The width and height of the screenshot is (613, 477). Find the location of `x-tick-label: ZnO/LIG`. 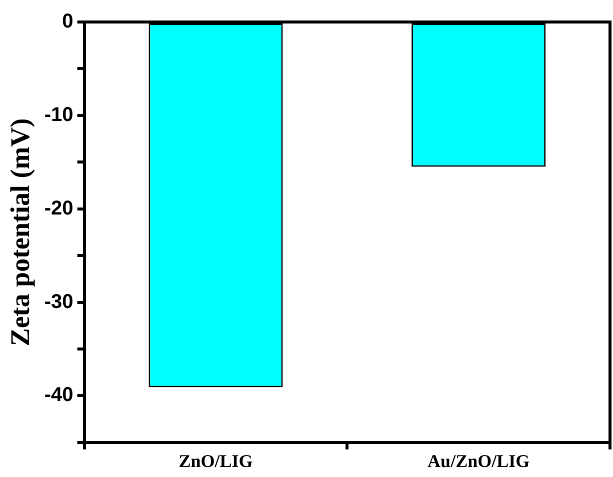

x-tick-label: ZnO/LIG is located at coordinates (215, 460).